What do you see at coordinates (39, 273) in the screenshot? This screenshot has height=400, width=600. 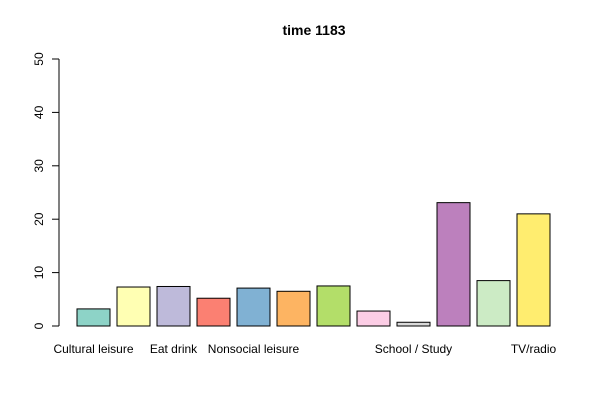 I see `y-tick-label: 10` at bounding box center [39, 273].